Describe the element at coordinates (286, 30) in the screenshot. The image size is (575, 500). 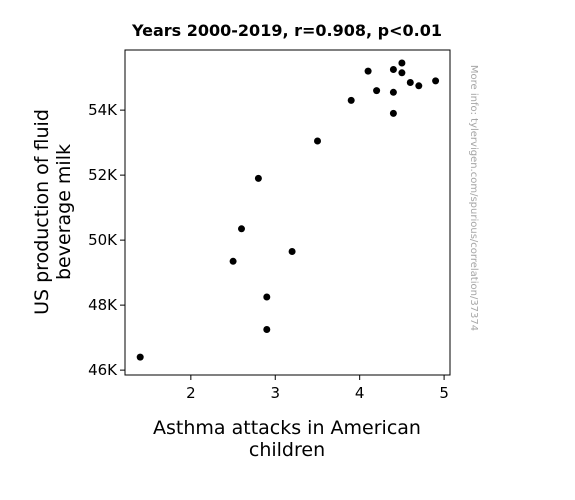
I see `chart-title: Years 2000-2019, r=0.908, p<0.01` at that location.